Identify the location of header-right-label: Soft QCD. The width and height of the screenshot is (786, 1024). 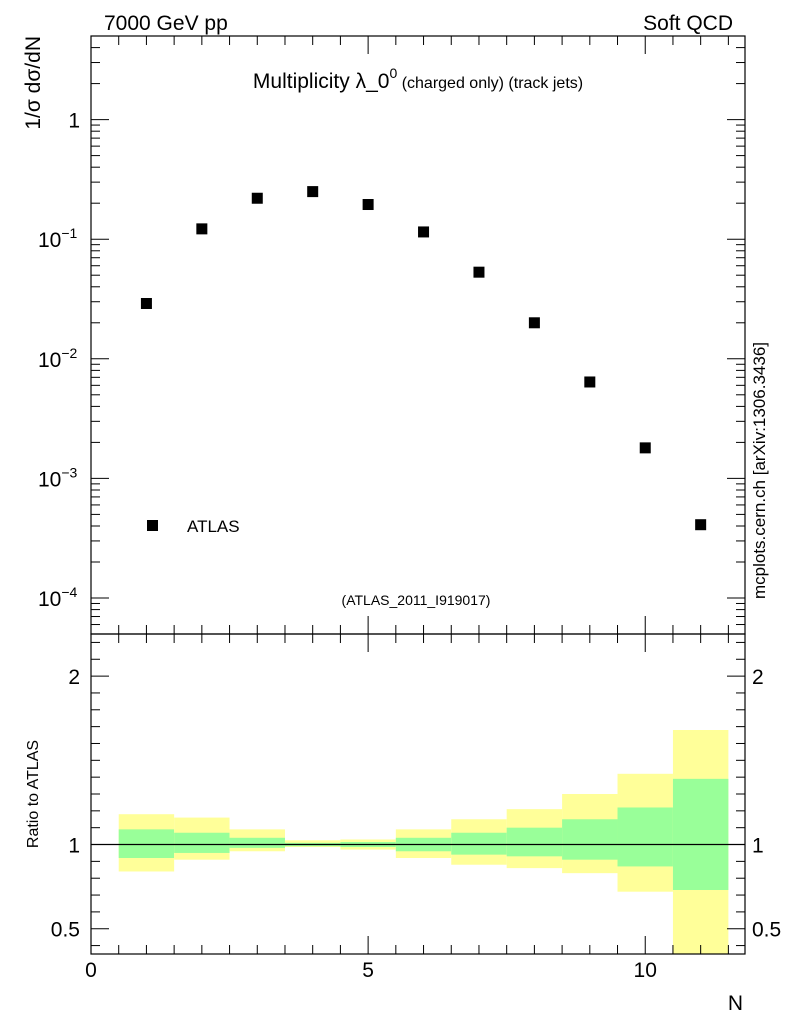
(688, 23).